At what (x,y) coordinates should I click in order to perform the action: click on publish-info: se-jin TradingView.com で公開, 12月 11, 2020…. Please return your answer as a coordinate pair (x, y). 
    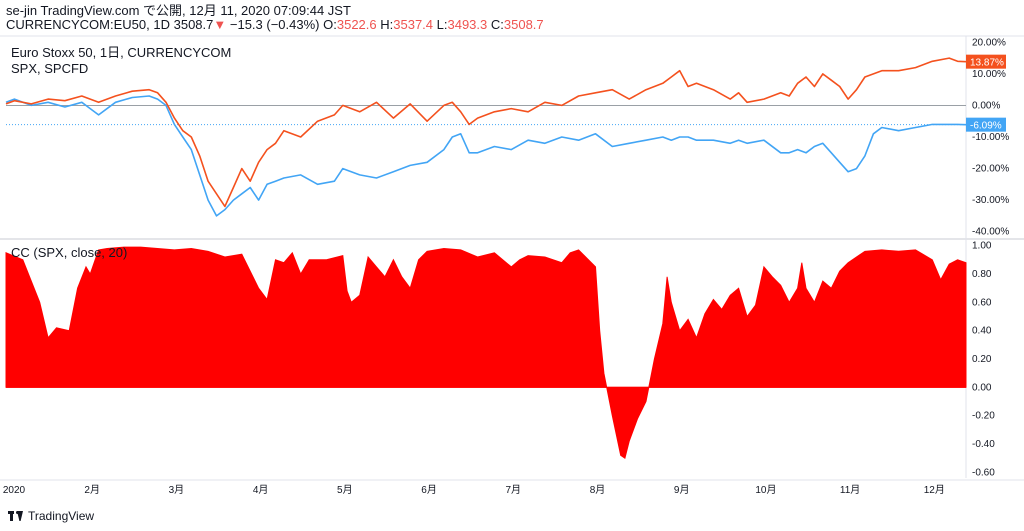
    Looking at the image, I should click on (178, 10).